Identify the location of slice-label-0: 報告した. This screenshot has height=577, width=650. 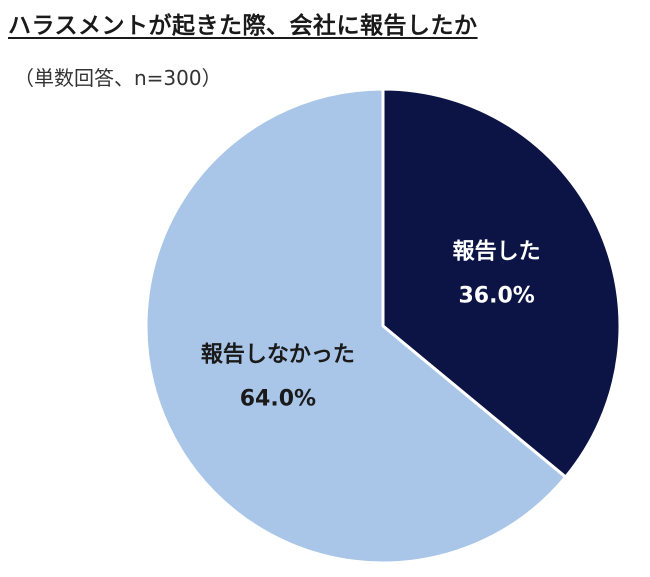
(497, 252).